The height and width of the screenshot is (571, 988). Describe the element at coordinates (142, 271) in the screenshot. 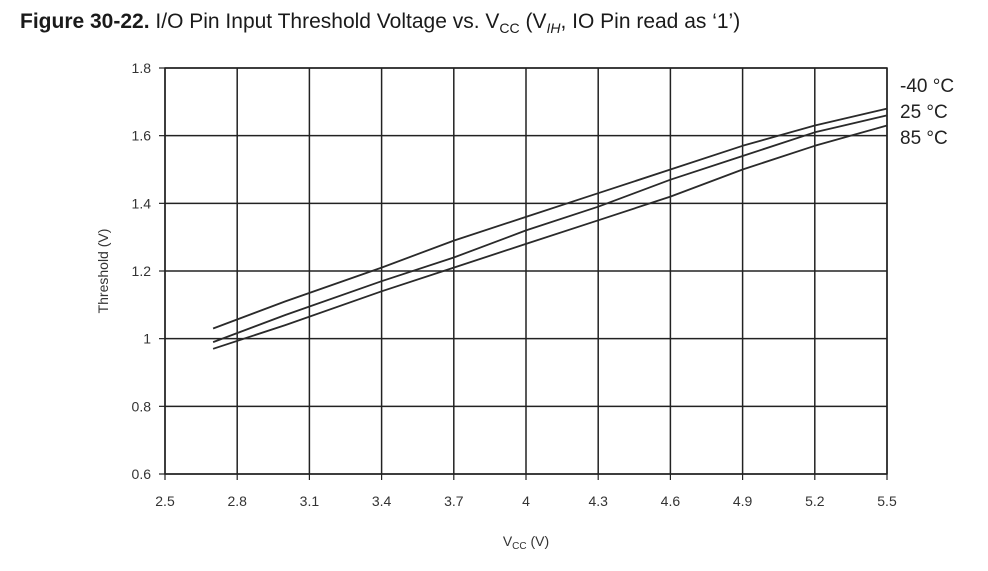

I see `y-tick-label: 1.2` at that location.